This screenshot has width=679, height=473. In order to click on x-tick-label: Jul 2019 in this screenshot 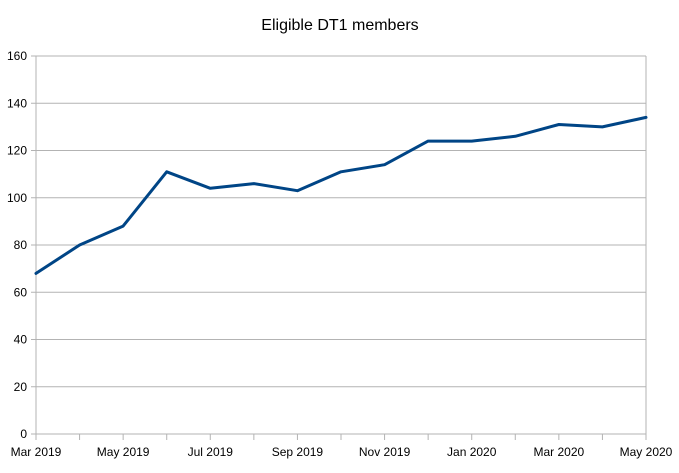, I will do `click(211, 452)`.